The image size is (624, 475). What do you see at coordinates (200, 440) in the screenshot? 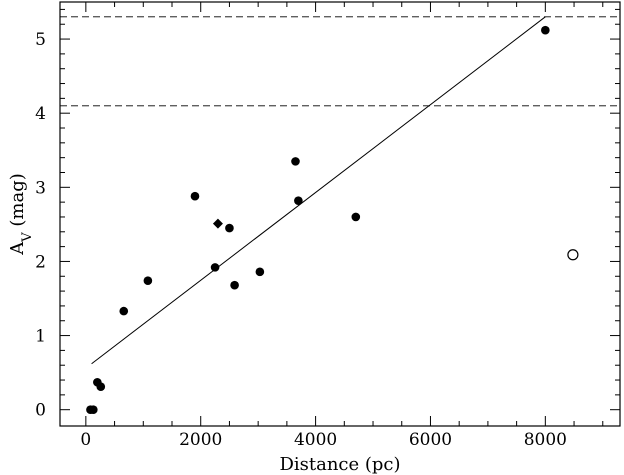
I see `x-tick-label: 2000` at bounding box center [200, 440].